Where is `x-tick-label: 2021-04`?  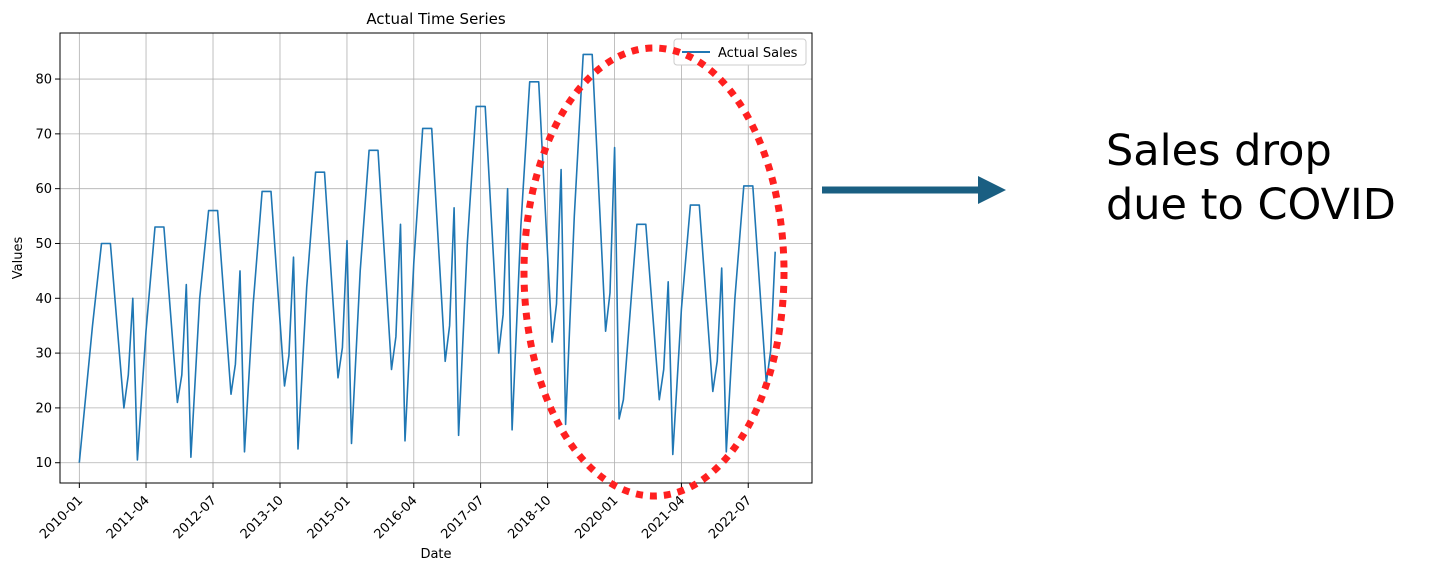 x-tick-label: 2021-04 is located at coordinates (663, 517).